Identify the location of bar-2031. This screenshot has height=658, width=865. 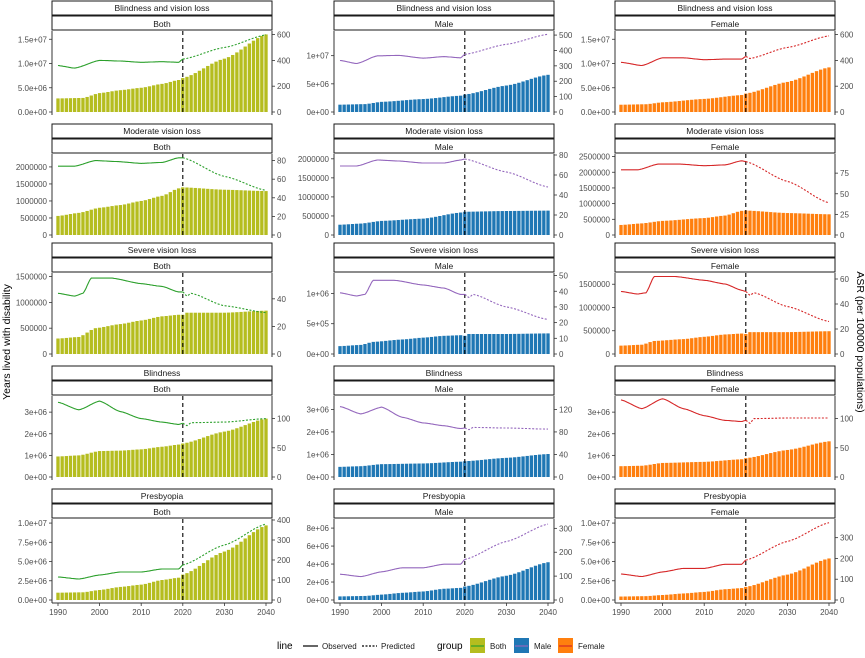
(510, 343).